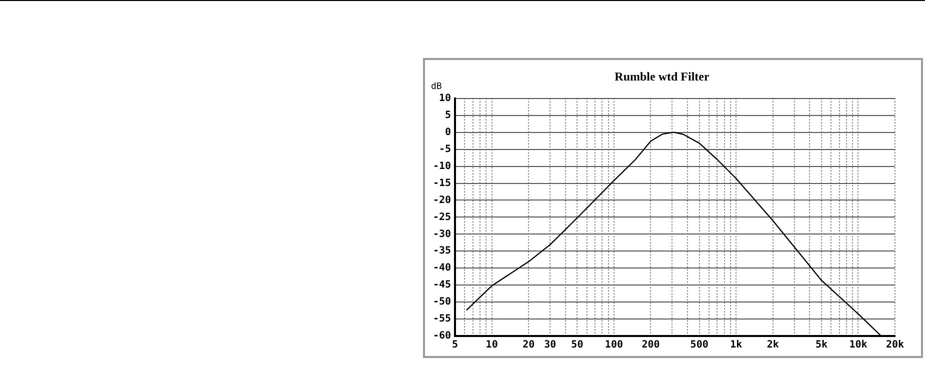  I want to click on y-axis-title: dB, so click(436, 87).